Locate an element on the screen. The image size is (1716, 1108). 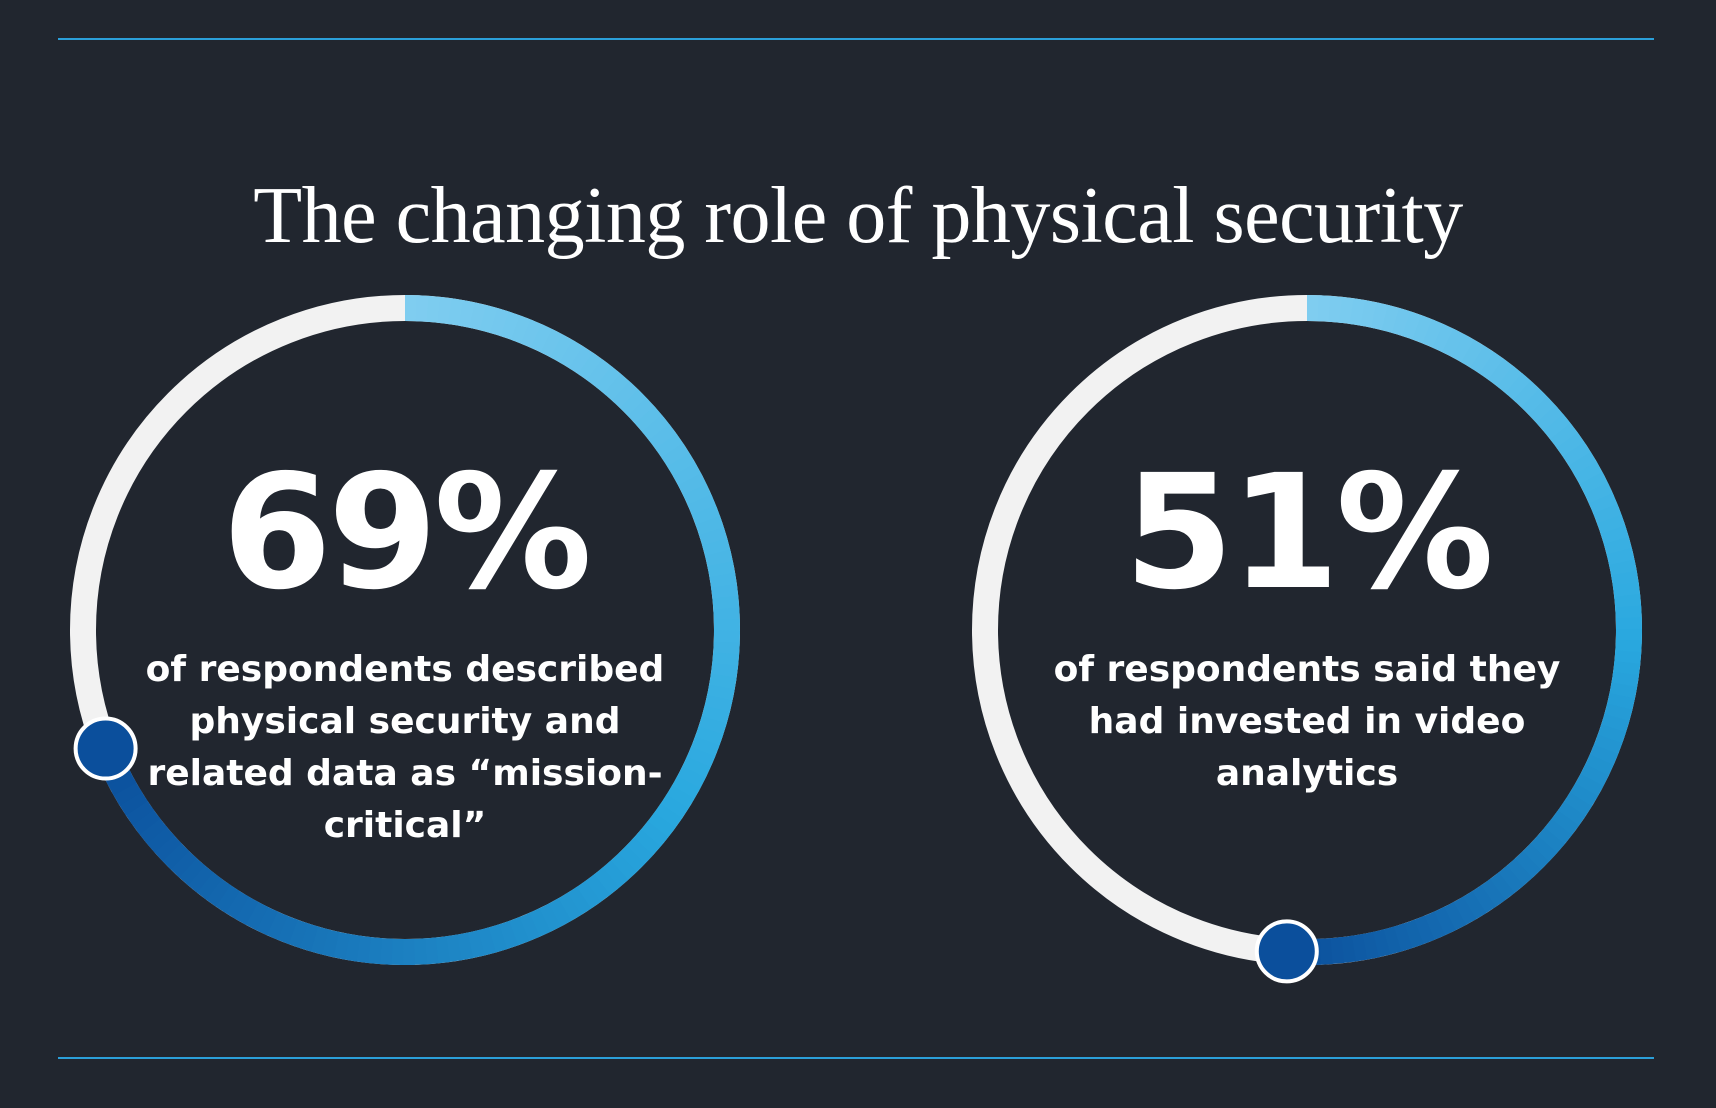
top-divider is located at coordinates (856, 39).